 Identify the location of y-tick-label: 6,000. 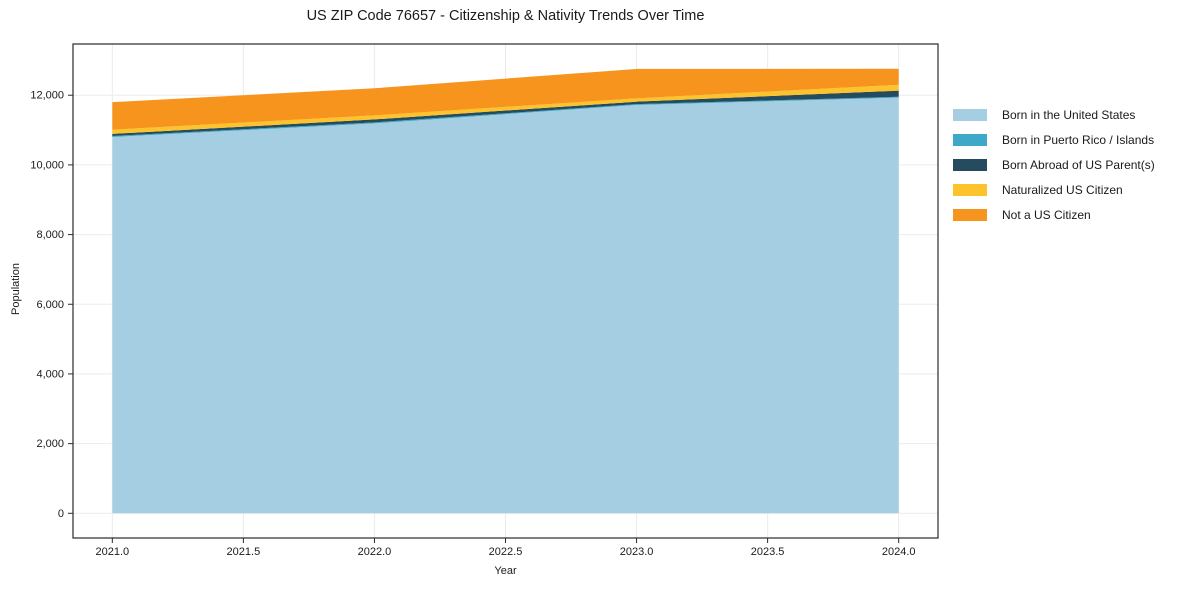
(50, 305).